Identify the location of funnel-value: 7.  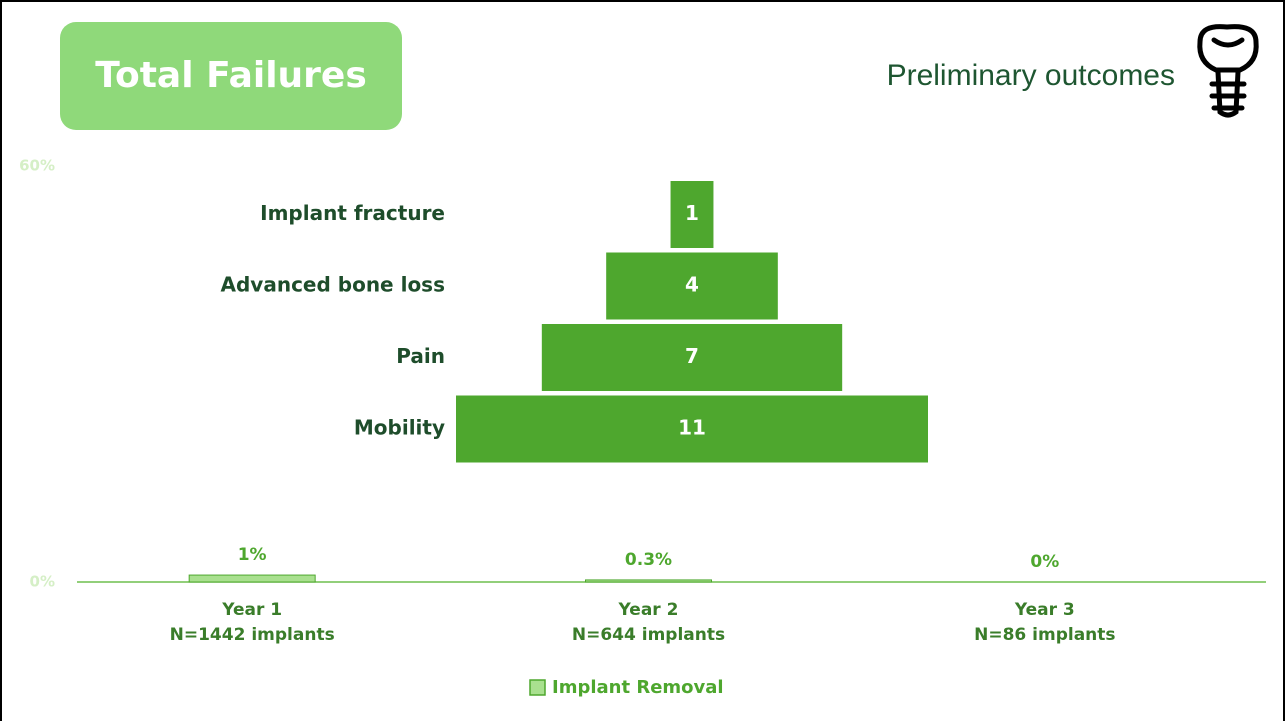
(692, 356).